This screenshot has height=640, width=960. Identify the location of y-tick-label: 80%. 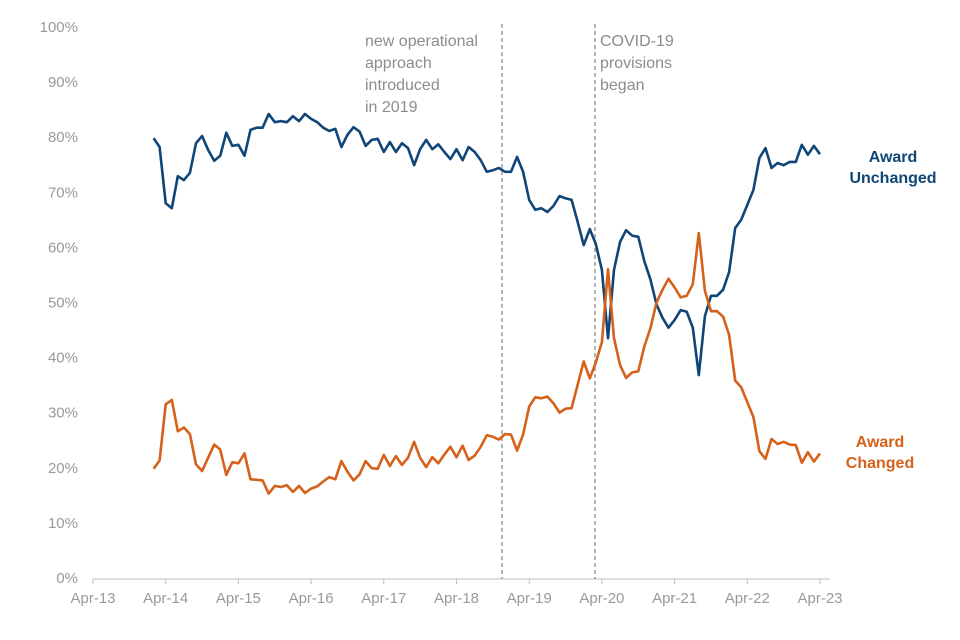
(63, 137).